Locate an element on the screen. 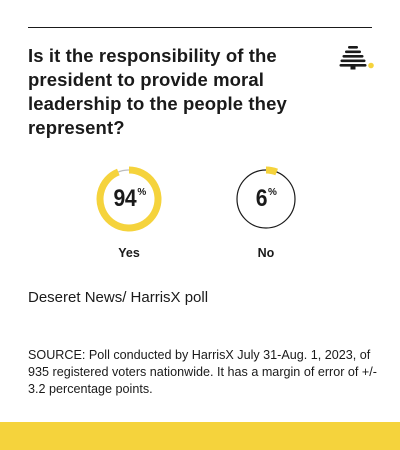 This screenshot has width=400, height=450. donut-yes: 94 % is located at coordinates (129, 199).